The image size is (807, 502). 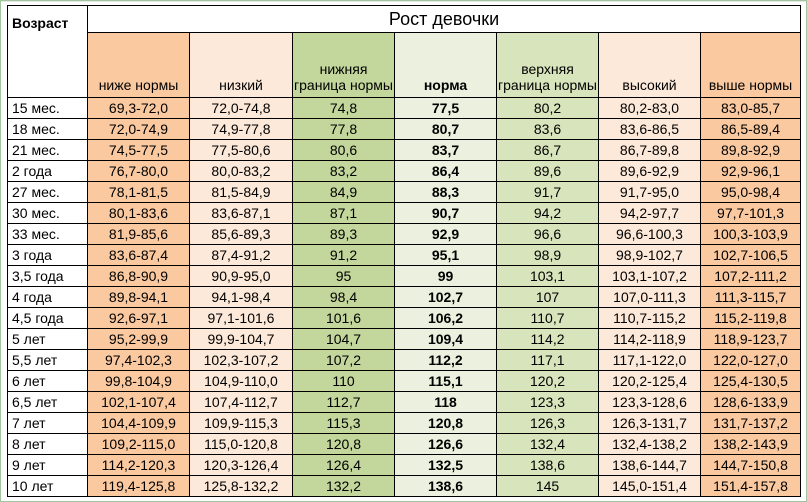 I want to click on column-header-norm: норма, so click(x=445, y=65).